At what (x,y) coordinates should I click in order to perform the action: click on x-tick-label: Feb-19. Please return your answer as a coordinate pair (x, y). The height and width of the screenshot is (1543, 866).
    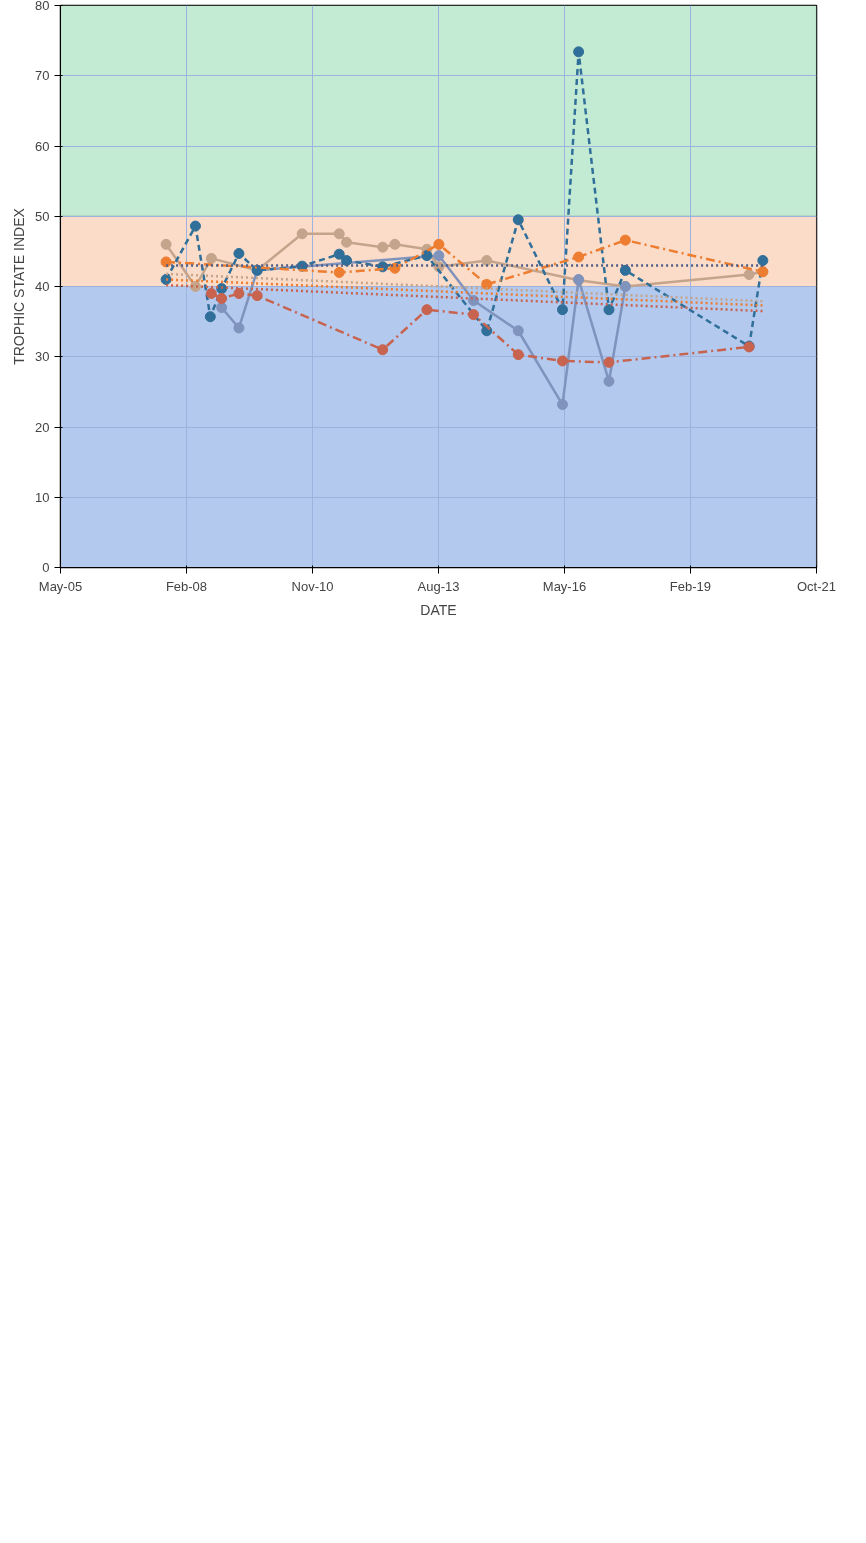
    Looking at the image, I should click on (690, 586).